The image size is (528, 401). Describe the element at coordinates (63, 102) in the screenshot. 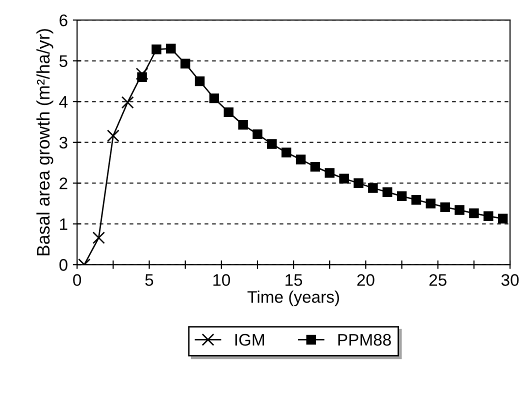

I see `y-tick-label: 4` at that location.